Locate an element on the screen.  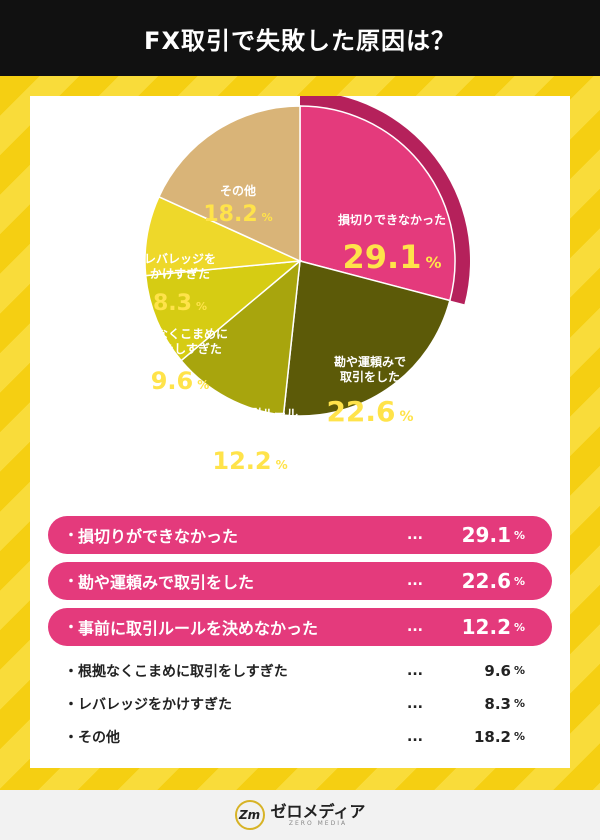
brand-subtitle: ZERO MEDIA is located at coordinates (318, 823).